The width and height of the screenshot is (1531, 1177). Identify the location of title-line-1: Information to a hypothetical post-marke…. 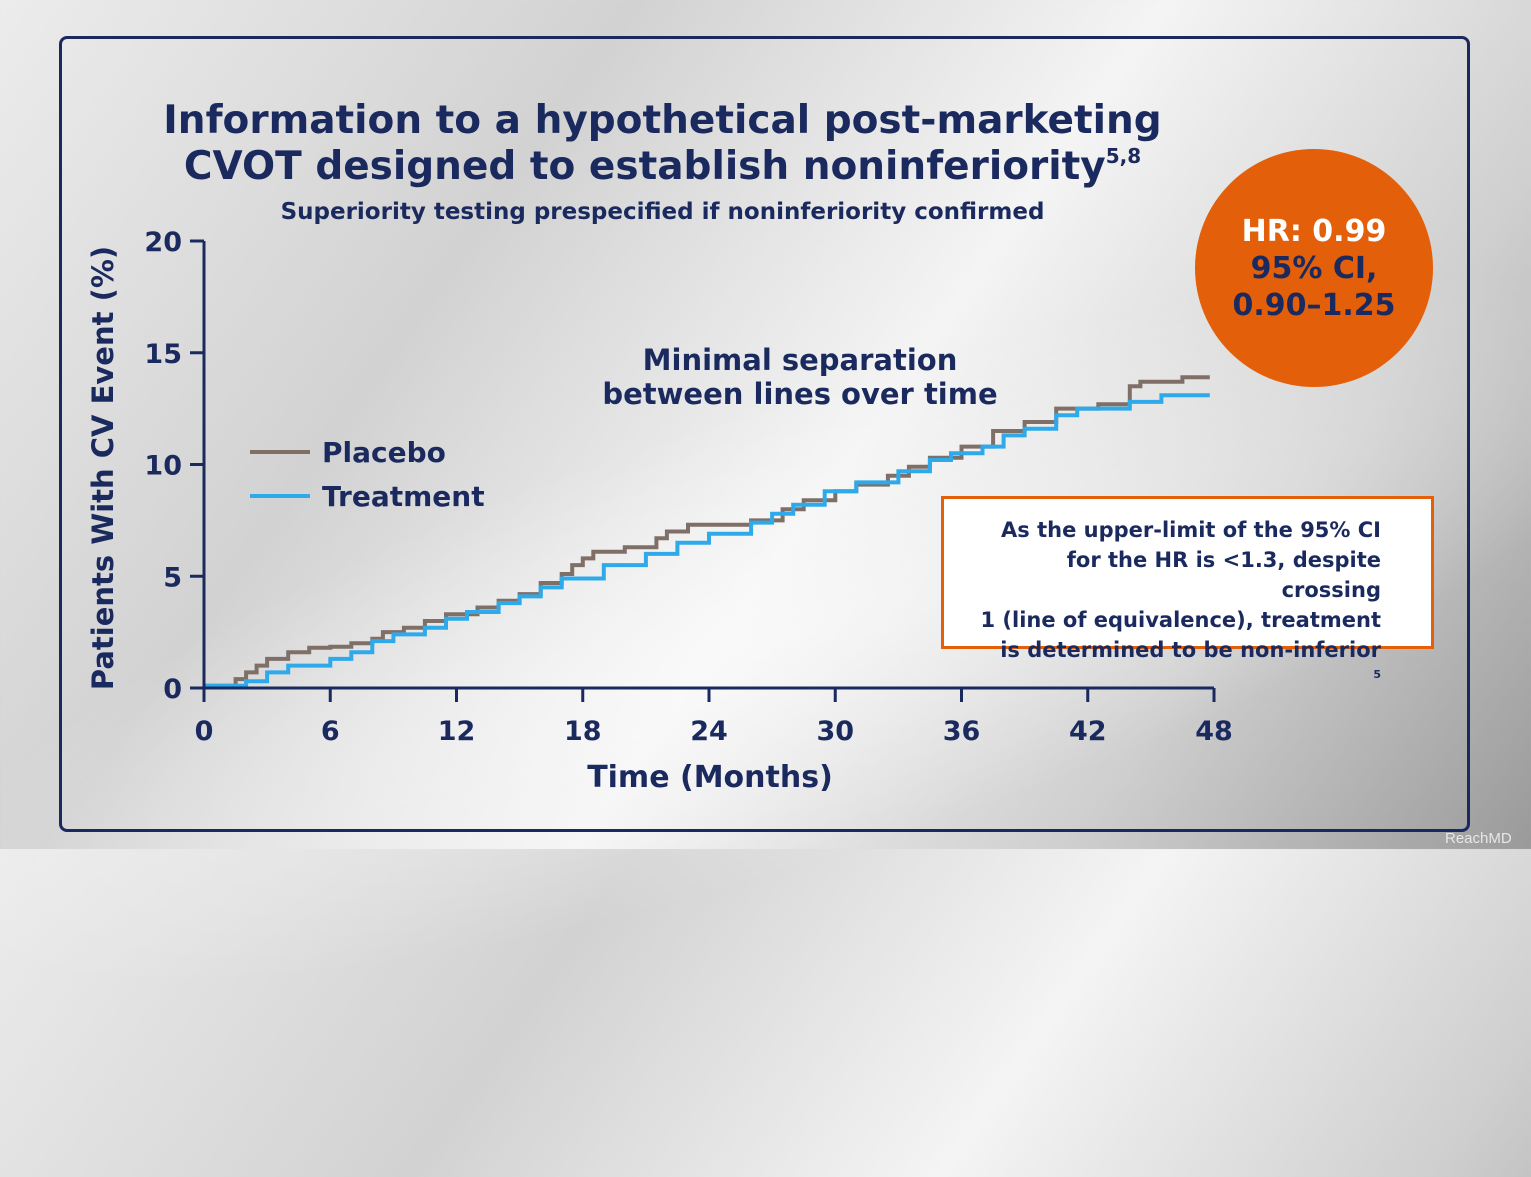
(662, 120).